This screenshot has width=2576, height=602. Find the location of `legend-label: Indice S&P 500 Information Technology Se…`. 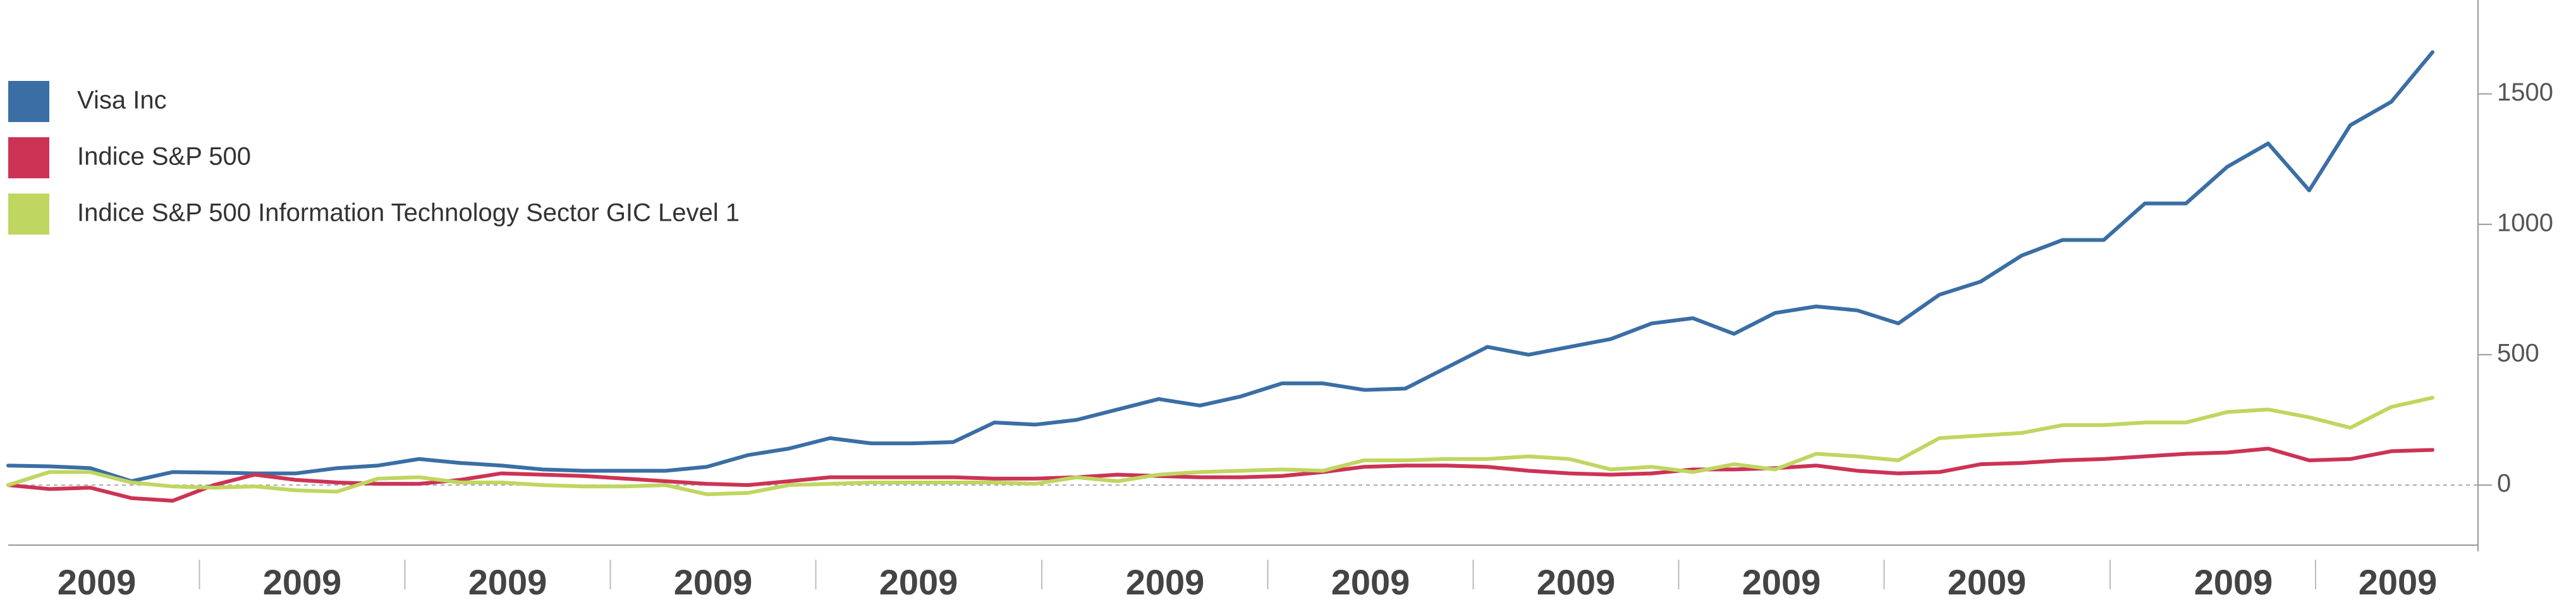

legend-label: Indice S&P 500 Information Technology Se… is located at coordinates (408, 213).